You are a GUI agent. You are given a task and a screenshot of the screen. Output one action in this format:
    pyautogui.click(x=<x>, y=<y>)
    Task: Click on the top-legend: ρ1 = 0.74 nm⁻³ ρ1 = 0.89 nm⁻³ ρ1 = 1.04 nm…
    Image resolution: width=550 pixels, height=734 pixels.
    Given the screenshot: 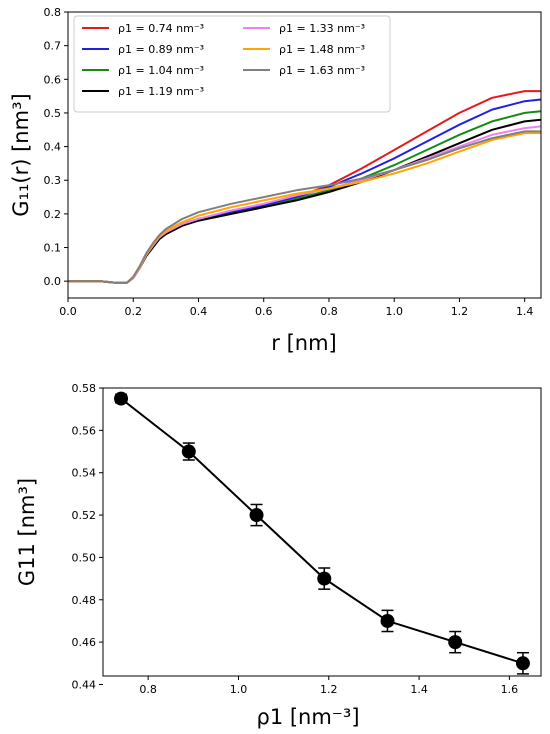 What is the action you would take?
    pyautogui.click(x=232, y=64)
    